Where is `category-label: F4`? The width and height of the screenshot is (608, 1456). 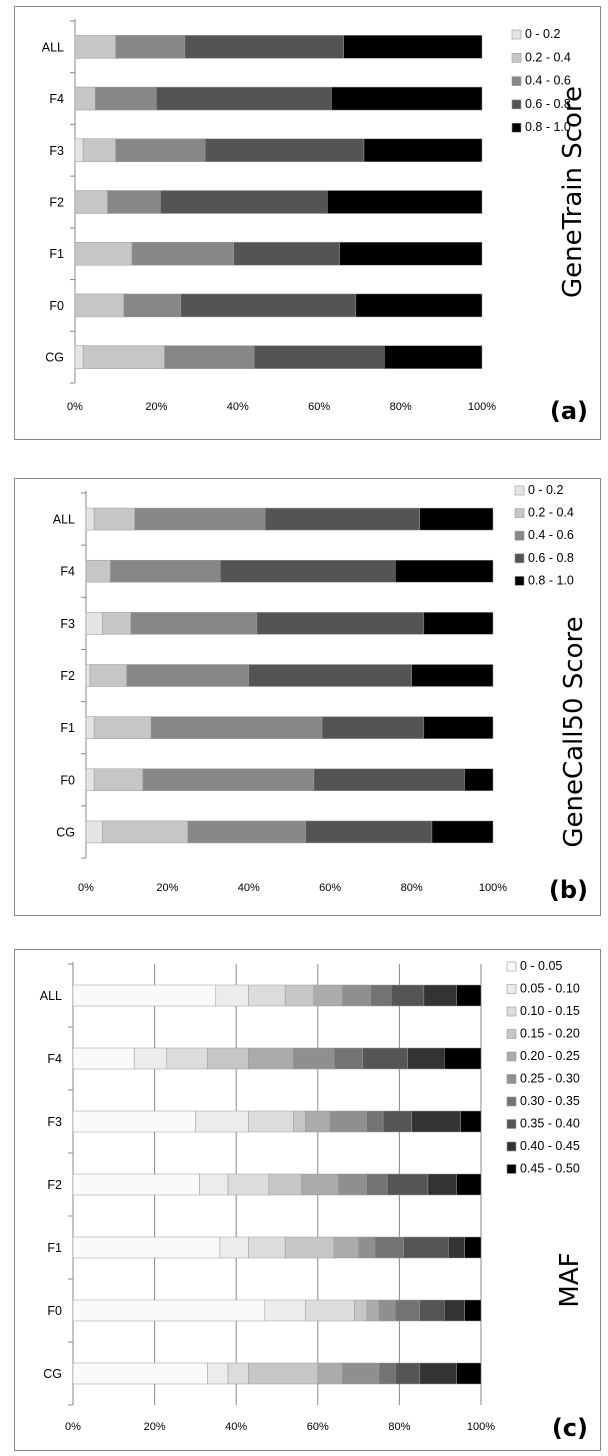
category-label: F4 is located at coordinates (56, 99).